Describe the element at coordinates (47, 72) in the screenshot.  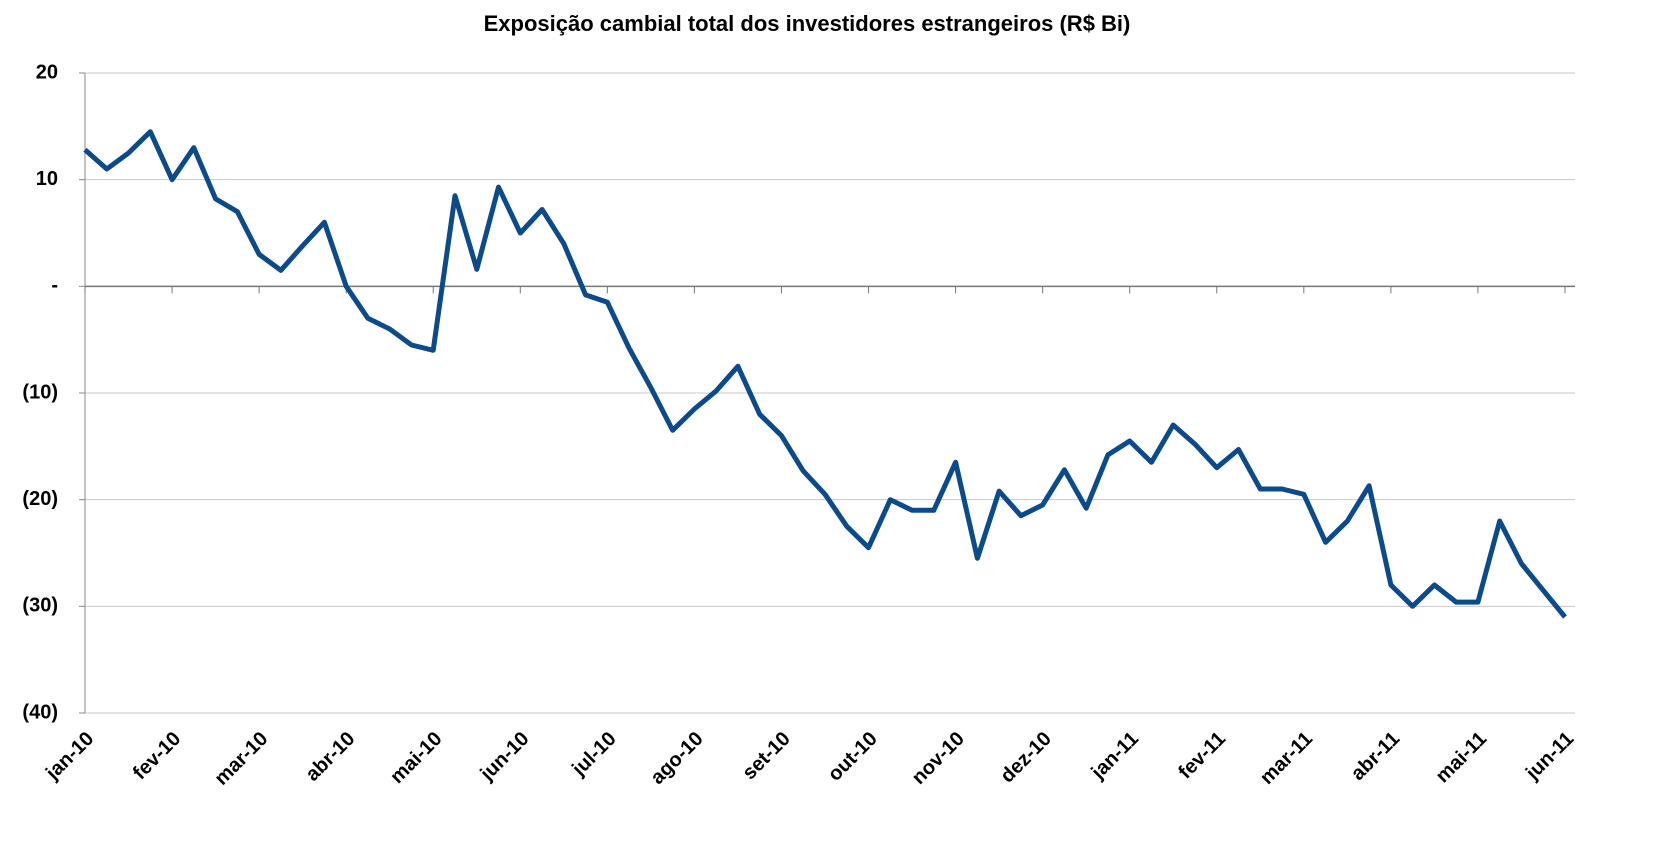
I see `y-tick-label: 20` at that location.